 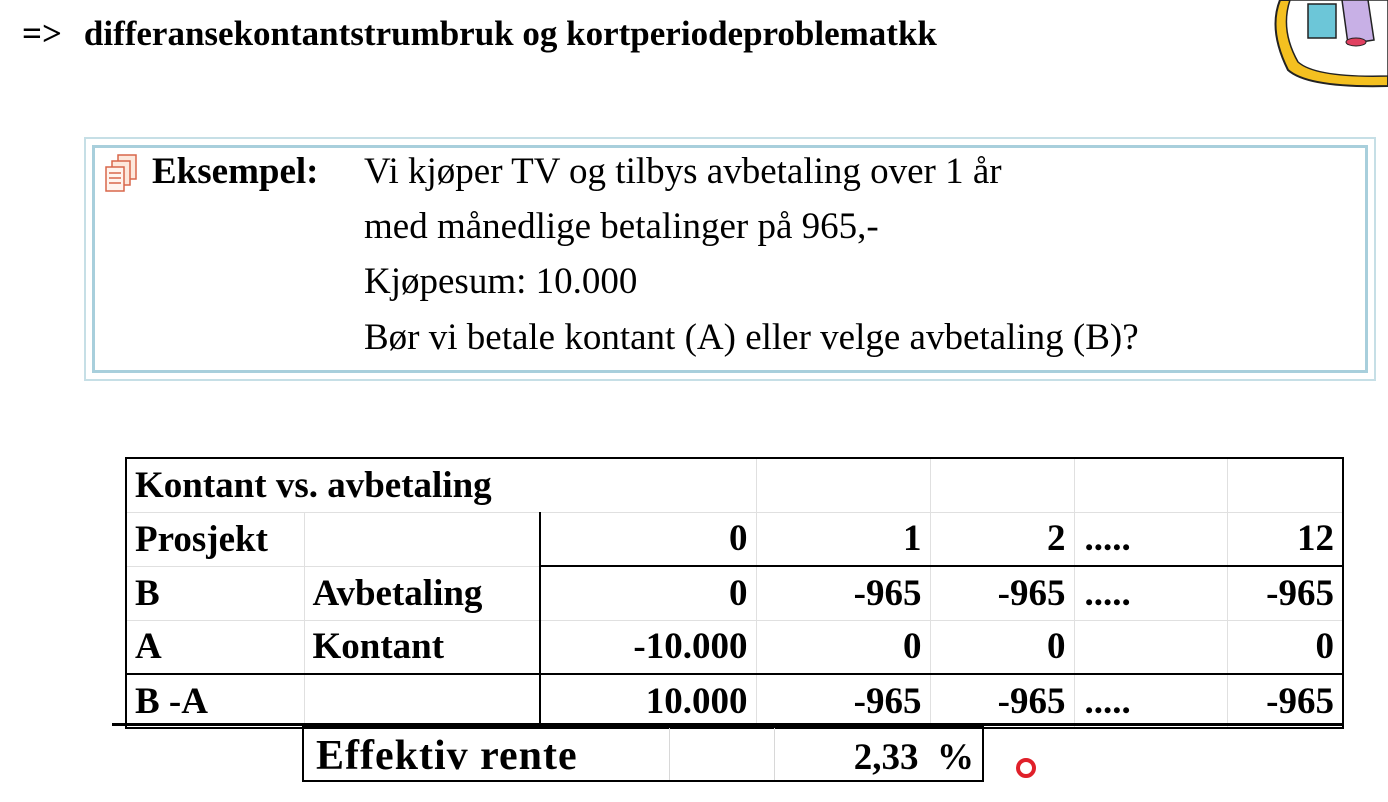 I want to click on example-label: Eksempel:, so click(x=235, y=171).